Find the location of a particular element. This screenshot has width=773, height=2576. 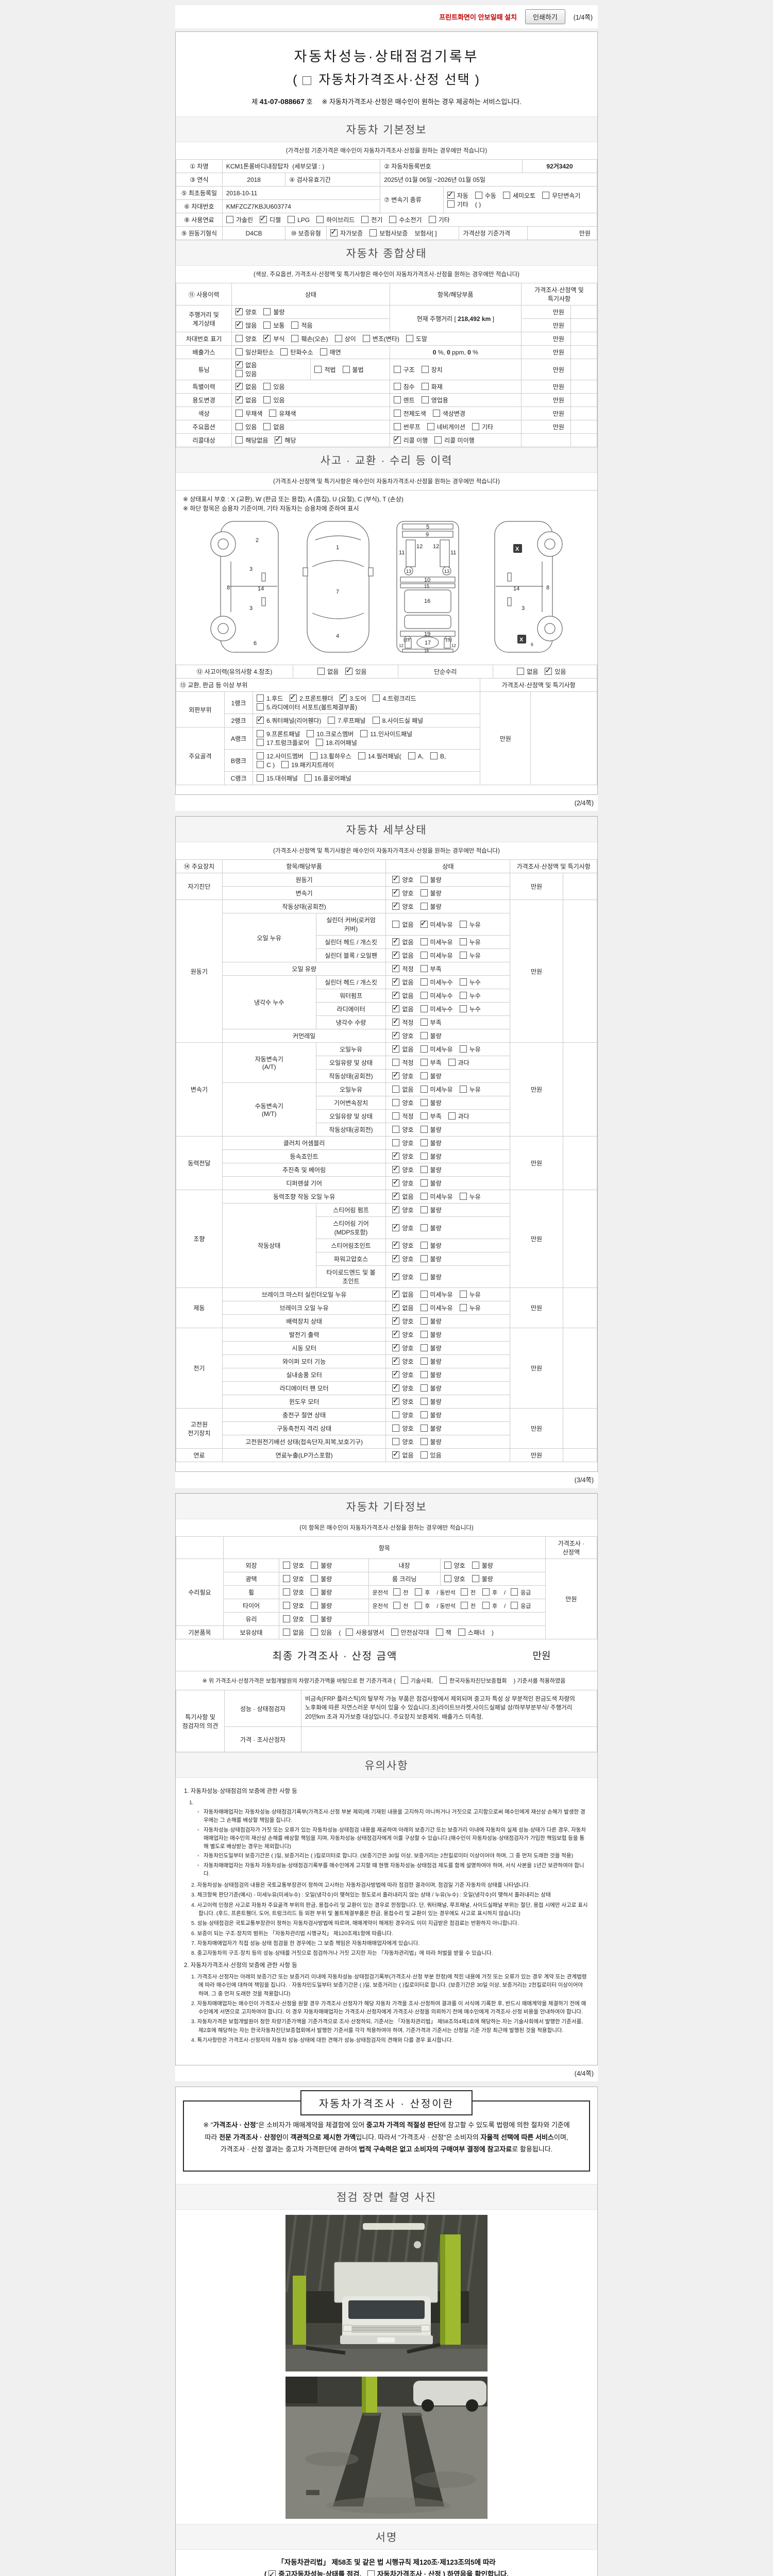

transmission-options-line1: 자동 수동 세미오토 무단변속기 is located at coordinates (520, 195).